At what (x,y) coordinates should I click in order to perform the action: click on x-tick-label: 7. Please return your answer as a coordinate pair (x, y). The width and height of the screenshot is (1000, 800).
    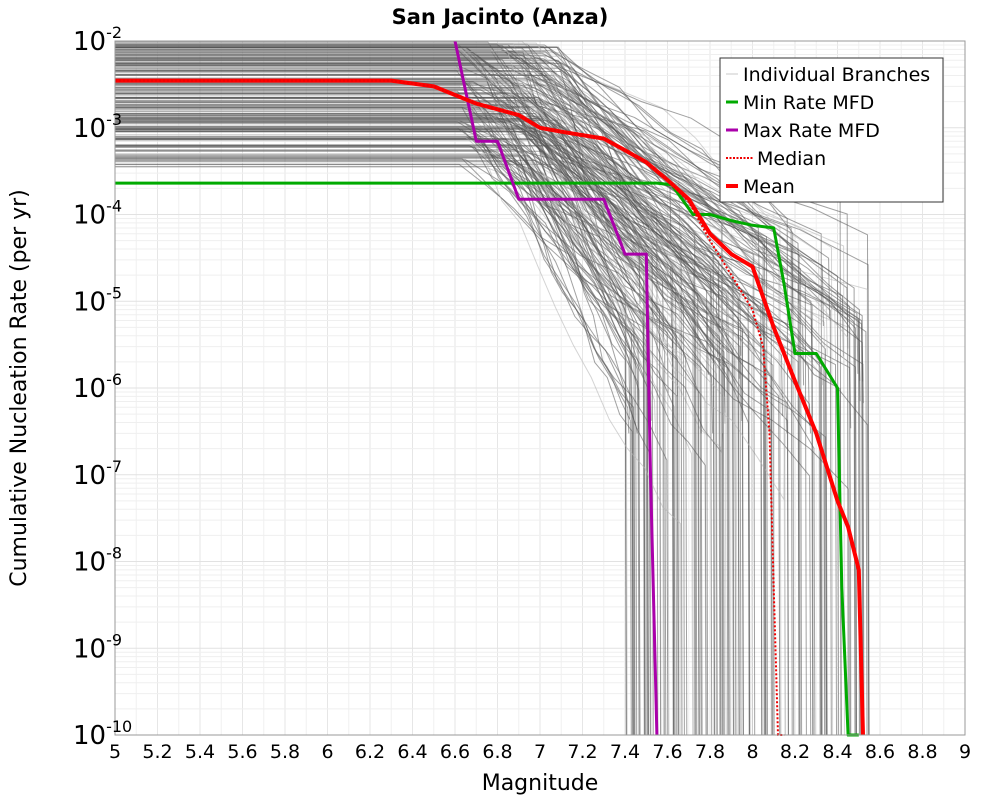
    Looking at the image, I should click on (540, 752).